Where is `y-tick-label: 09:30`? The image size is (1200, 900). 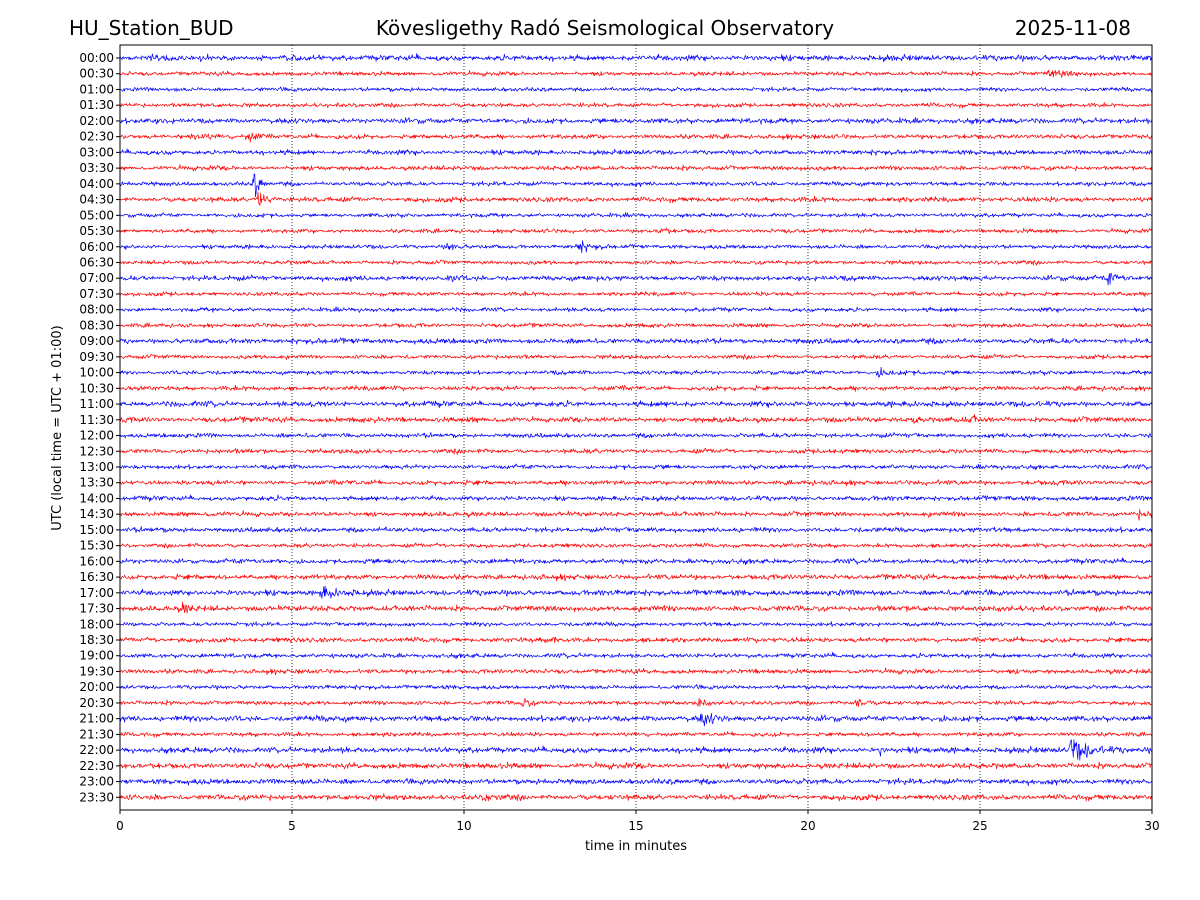
y-tick-label: 09:30 is located at coordinates (96, 357).